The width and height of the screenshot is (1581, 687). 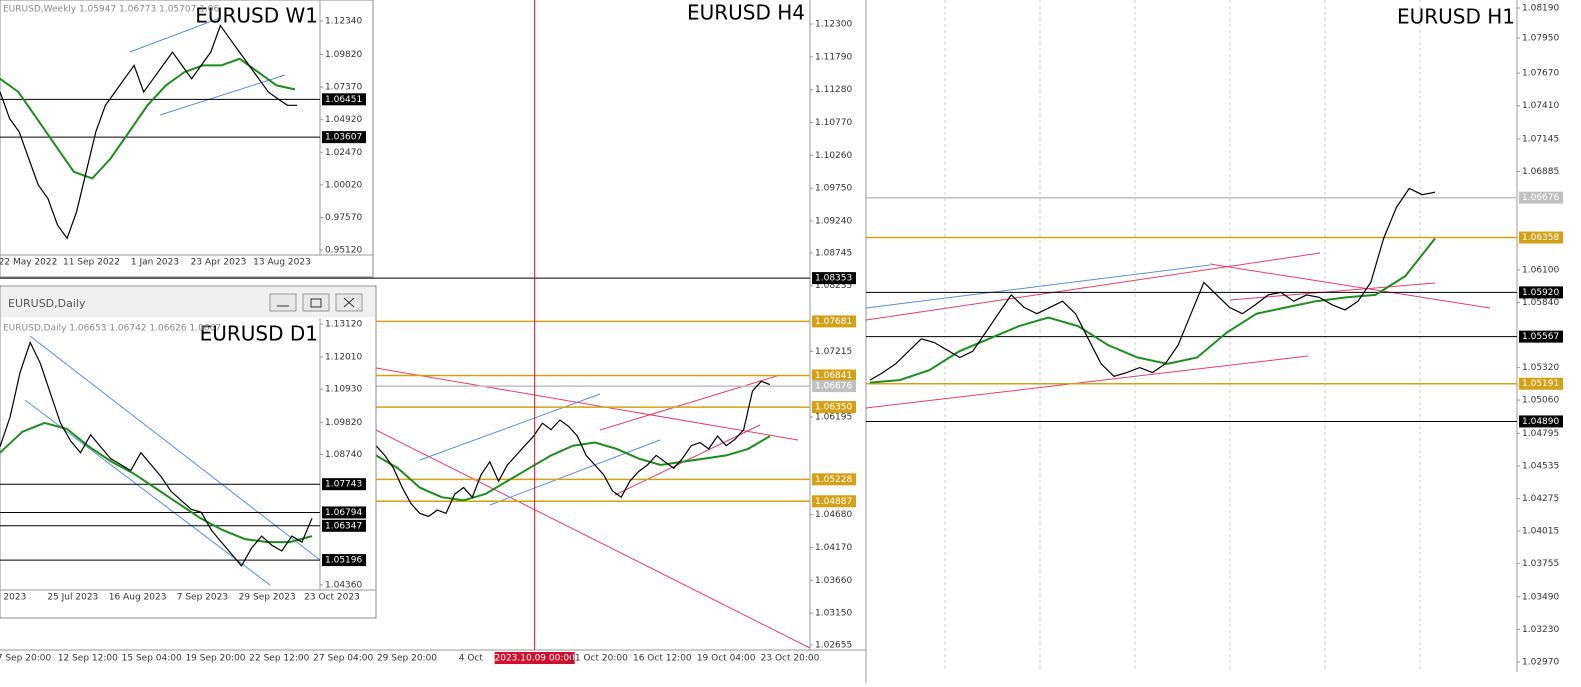 I want to click on price-tick-label: 1.02970, so click(x=1540, y=662).